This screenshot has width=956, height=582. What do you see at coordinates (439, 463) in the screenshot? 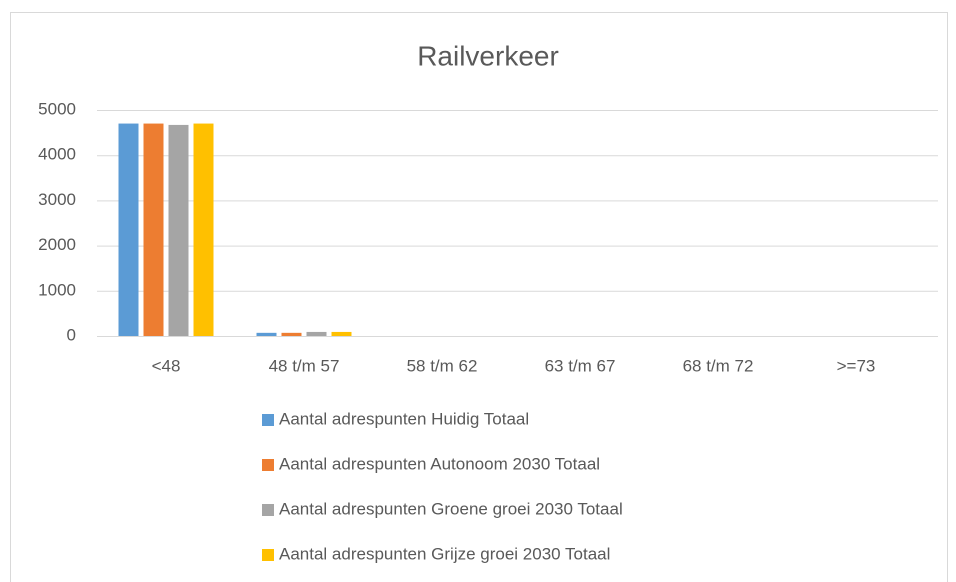
I see `legend-label: Aantal adrespunten Autonoom 2030 Totaal` at bounding box center [439, 463].